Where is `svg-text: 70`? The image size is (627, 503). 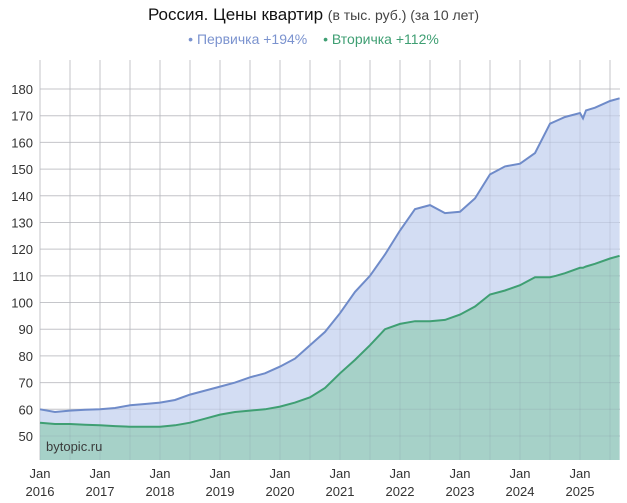 svg-text: 70 is located at coordinates (26, 383).